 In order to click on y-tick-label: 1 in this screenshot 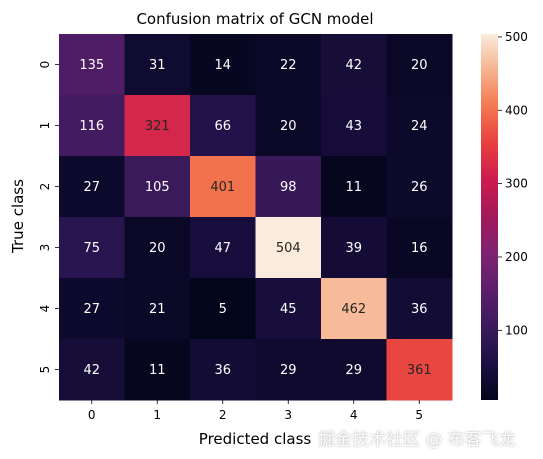, I will do `click(45, 126)`.